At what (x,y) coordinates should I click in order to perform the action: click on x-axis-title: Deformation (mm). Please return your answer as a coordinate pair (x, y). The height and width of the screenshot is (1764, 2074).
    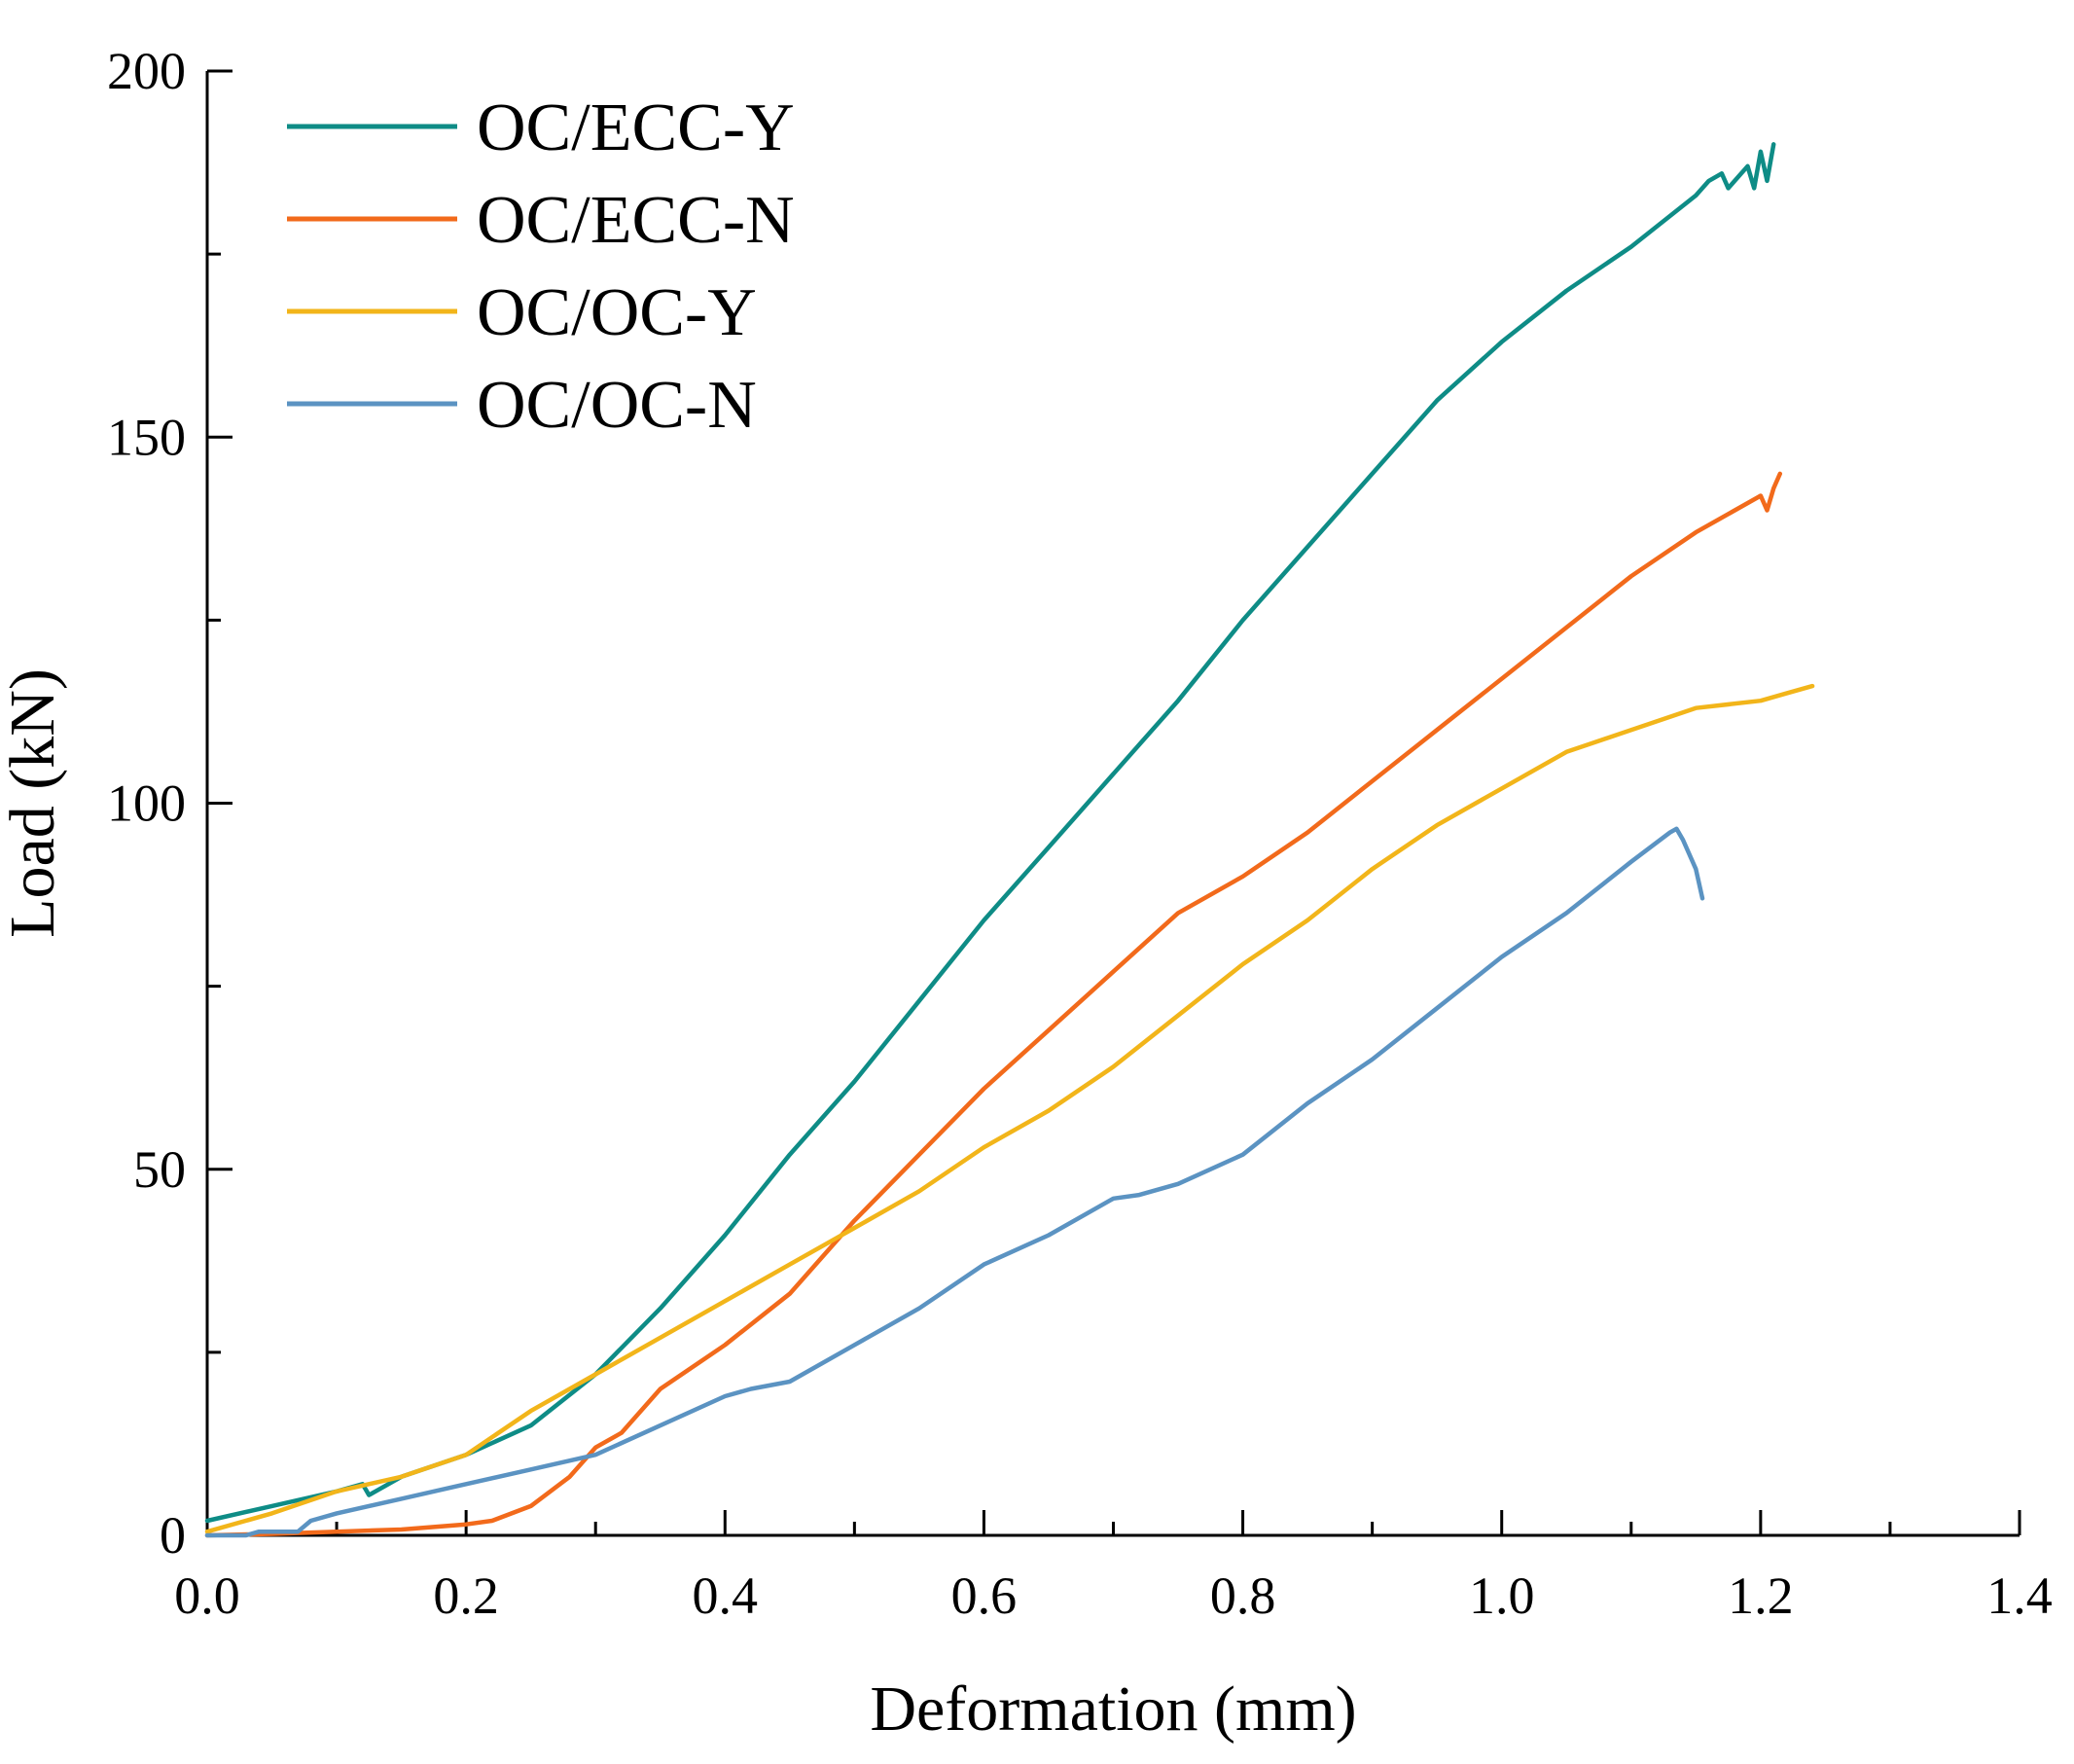
    Looking at the image, I should click on (1113, 1709).